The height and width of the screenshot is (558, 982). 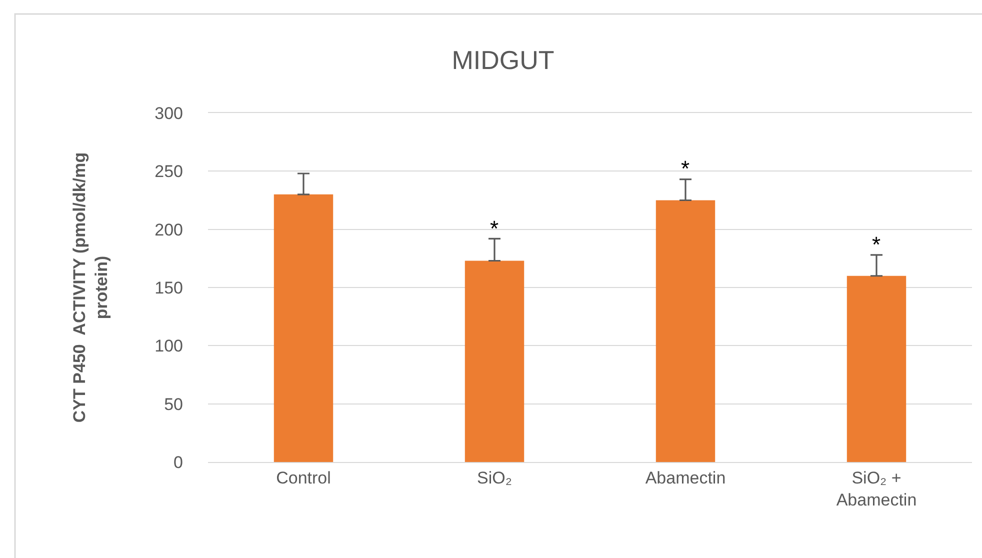 What do you see at coordinates (503, 60) in the screenshot?
I see `chart-title: MIDGUT` at bounding box center [503, 60].